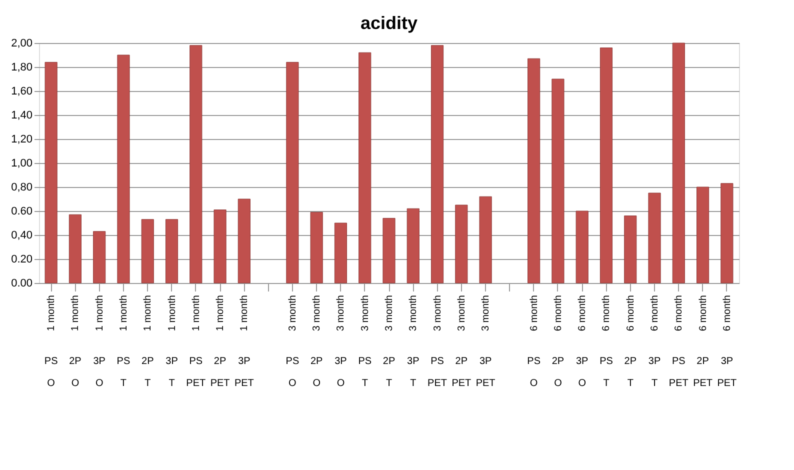 This screenshot has width=794, height=470. I want to click on category-label: 1 month 2P T, so click(148, 342).